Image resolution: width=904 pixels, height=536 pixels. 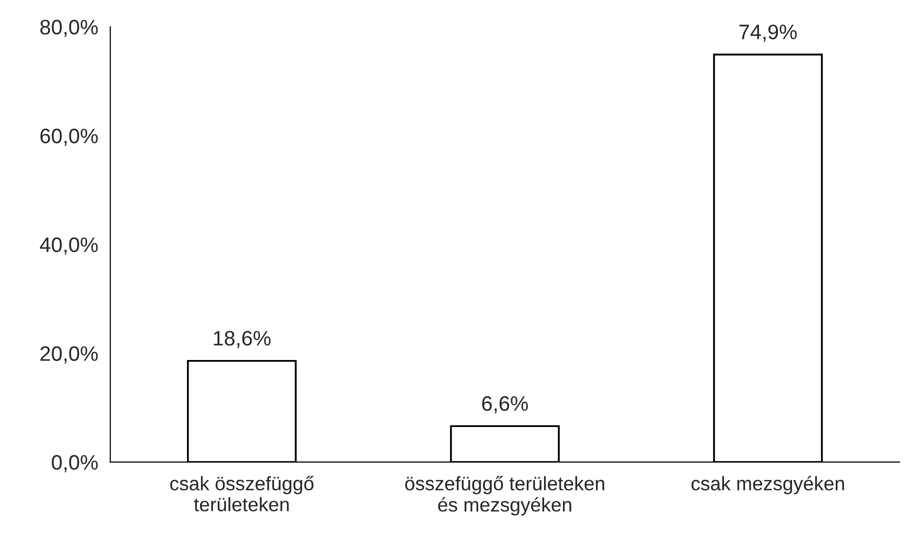 I want to click on x-tick-label: csak mezsgyéken, so click(x=768, y=485).